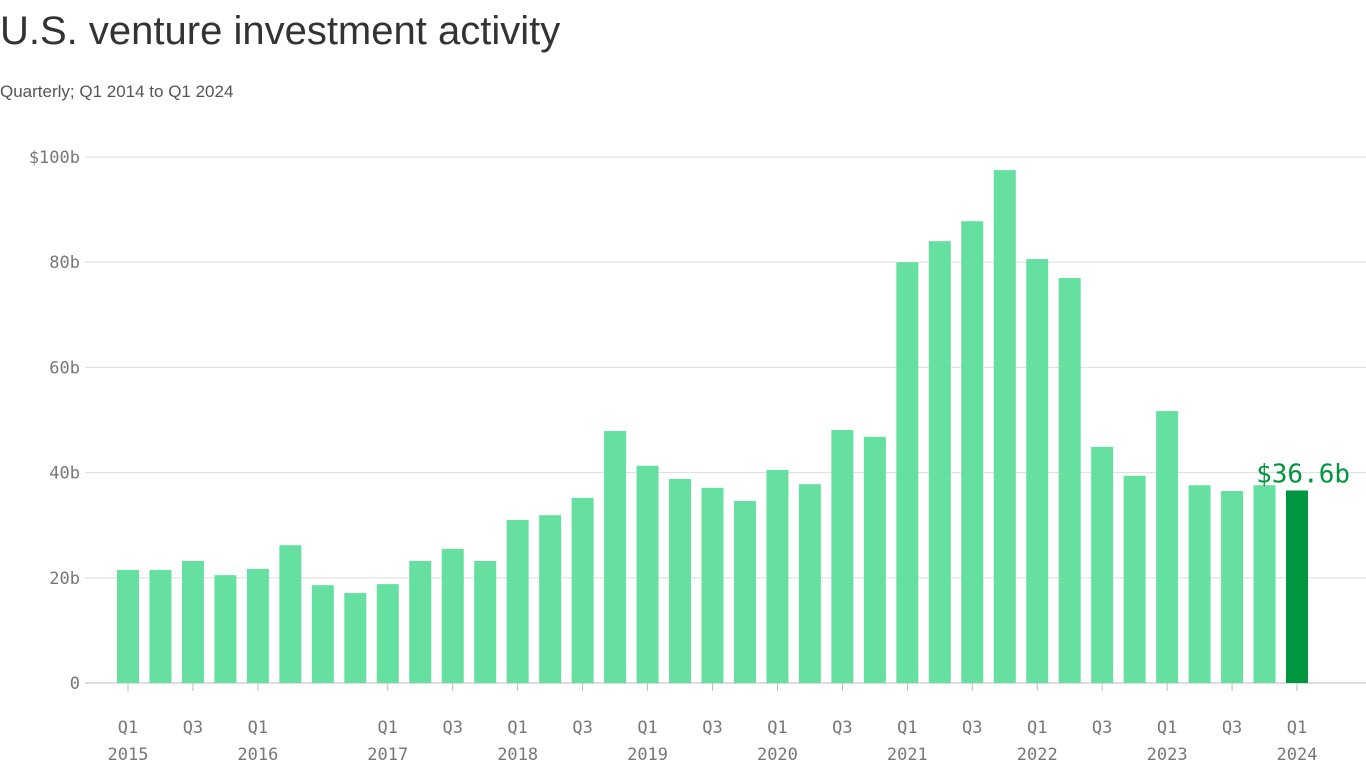  Describe the element at coordinates (1297, 755) in the screenshot. I see `x-year-label: 2024` at that location.